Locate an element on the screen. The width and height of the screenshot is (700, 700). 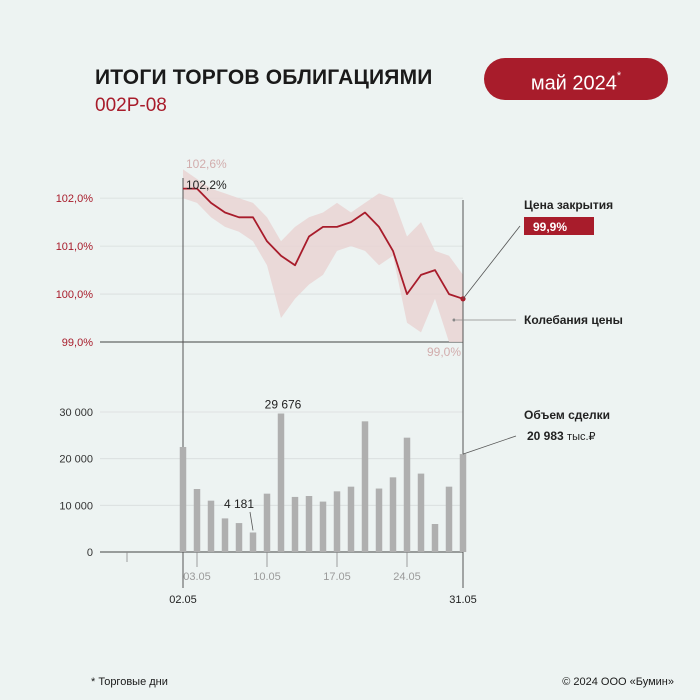
volume-max-label: 29 676 is located at coordinates (283, 405).